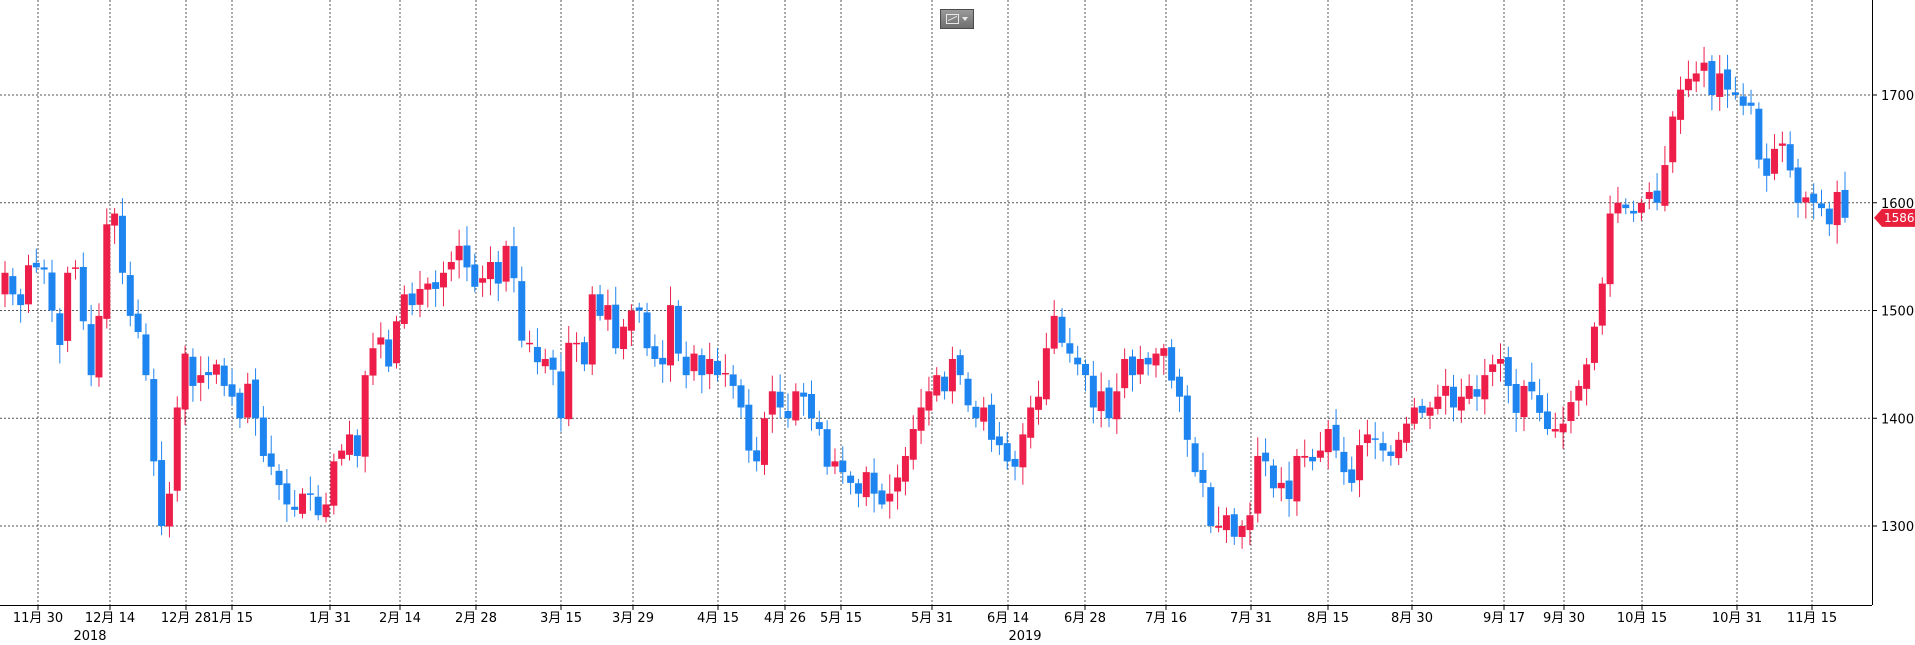 This screenshot has width=1915, height=645. I want to click on chart-style-button, so click(957, 19).